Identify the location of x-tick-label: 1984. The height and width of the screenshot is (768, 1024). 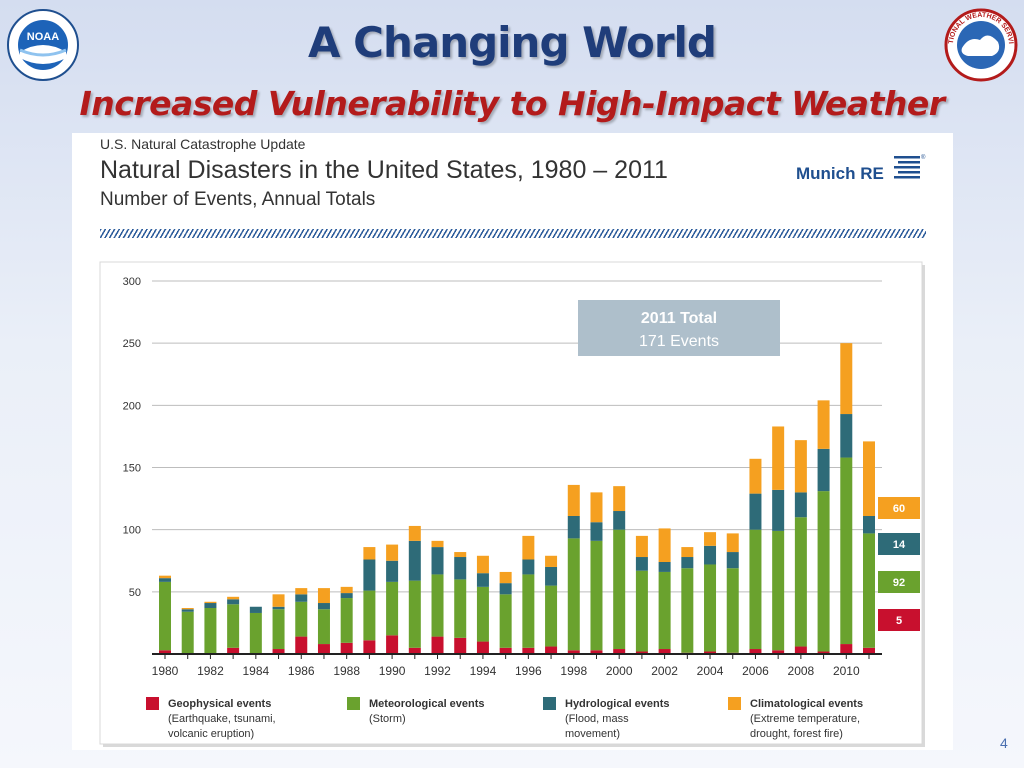
(255, 671).